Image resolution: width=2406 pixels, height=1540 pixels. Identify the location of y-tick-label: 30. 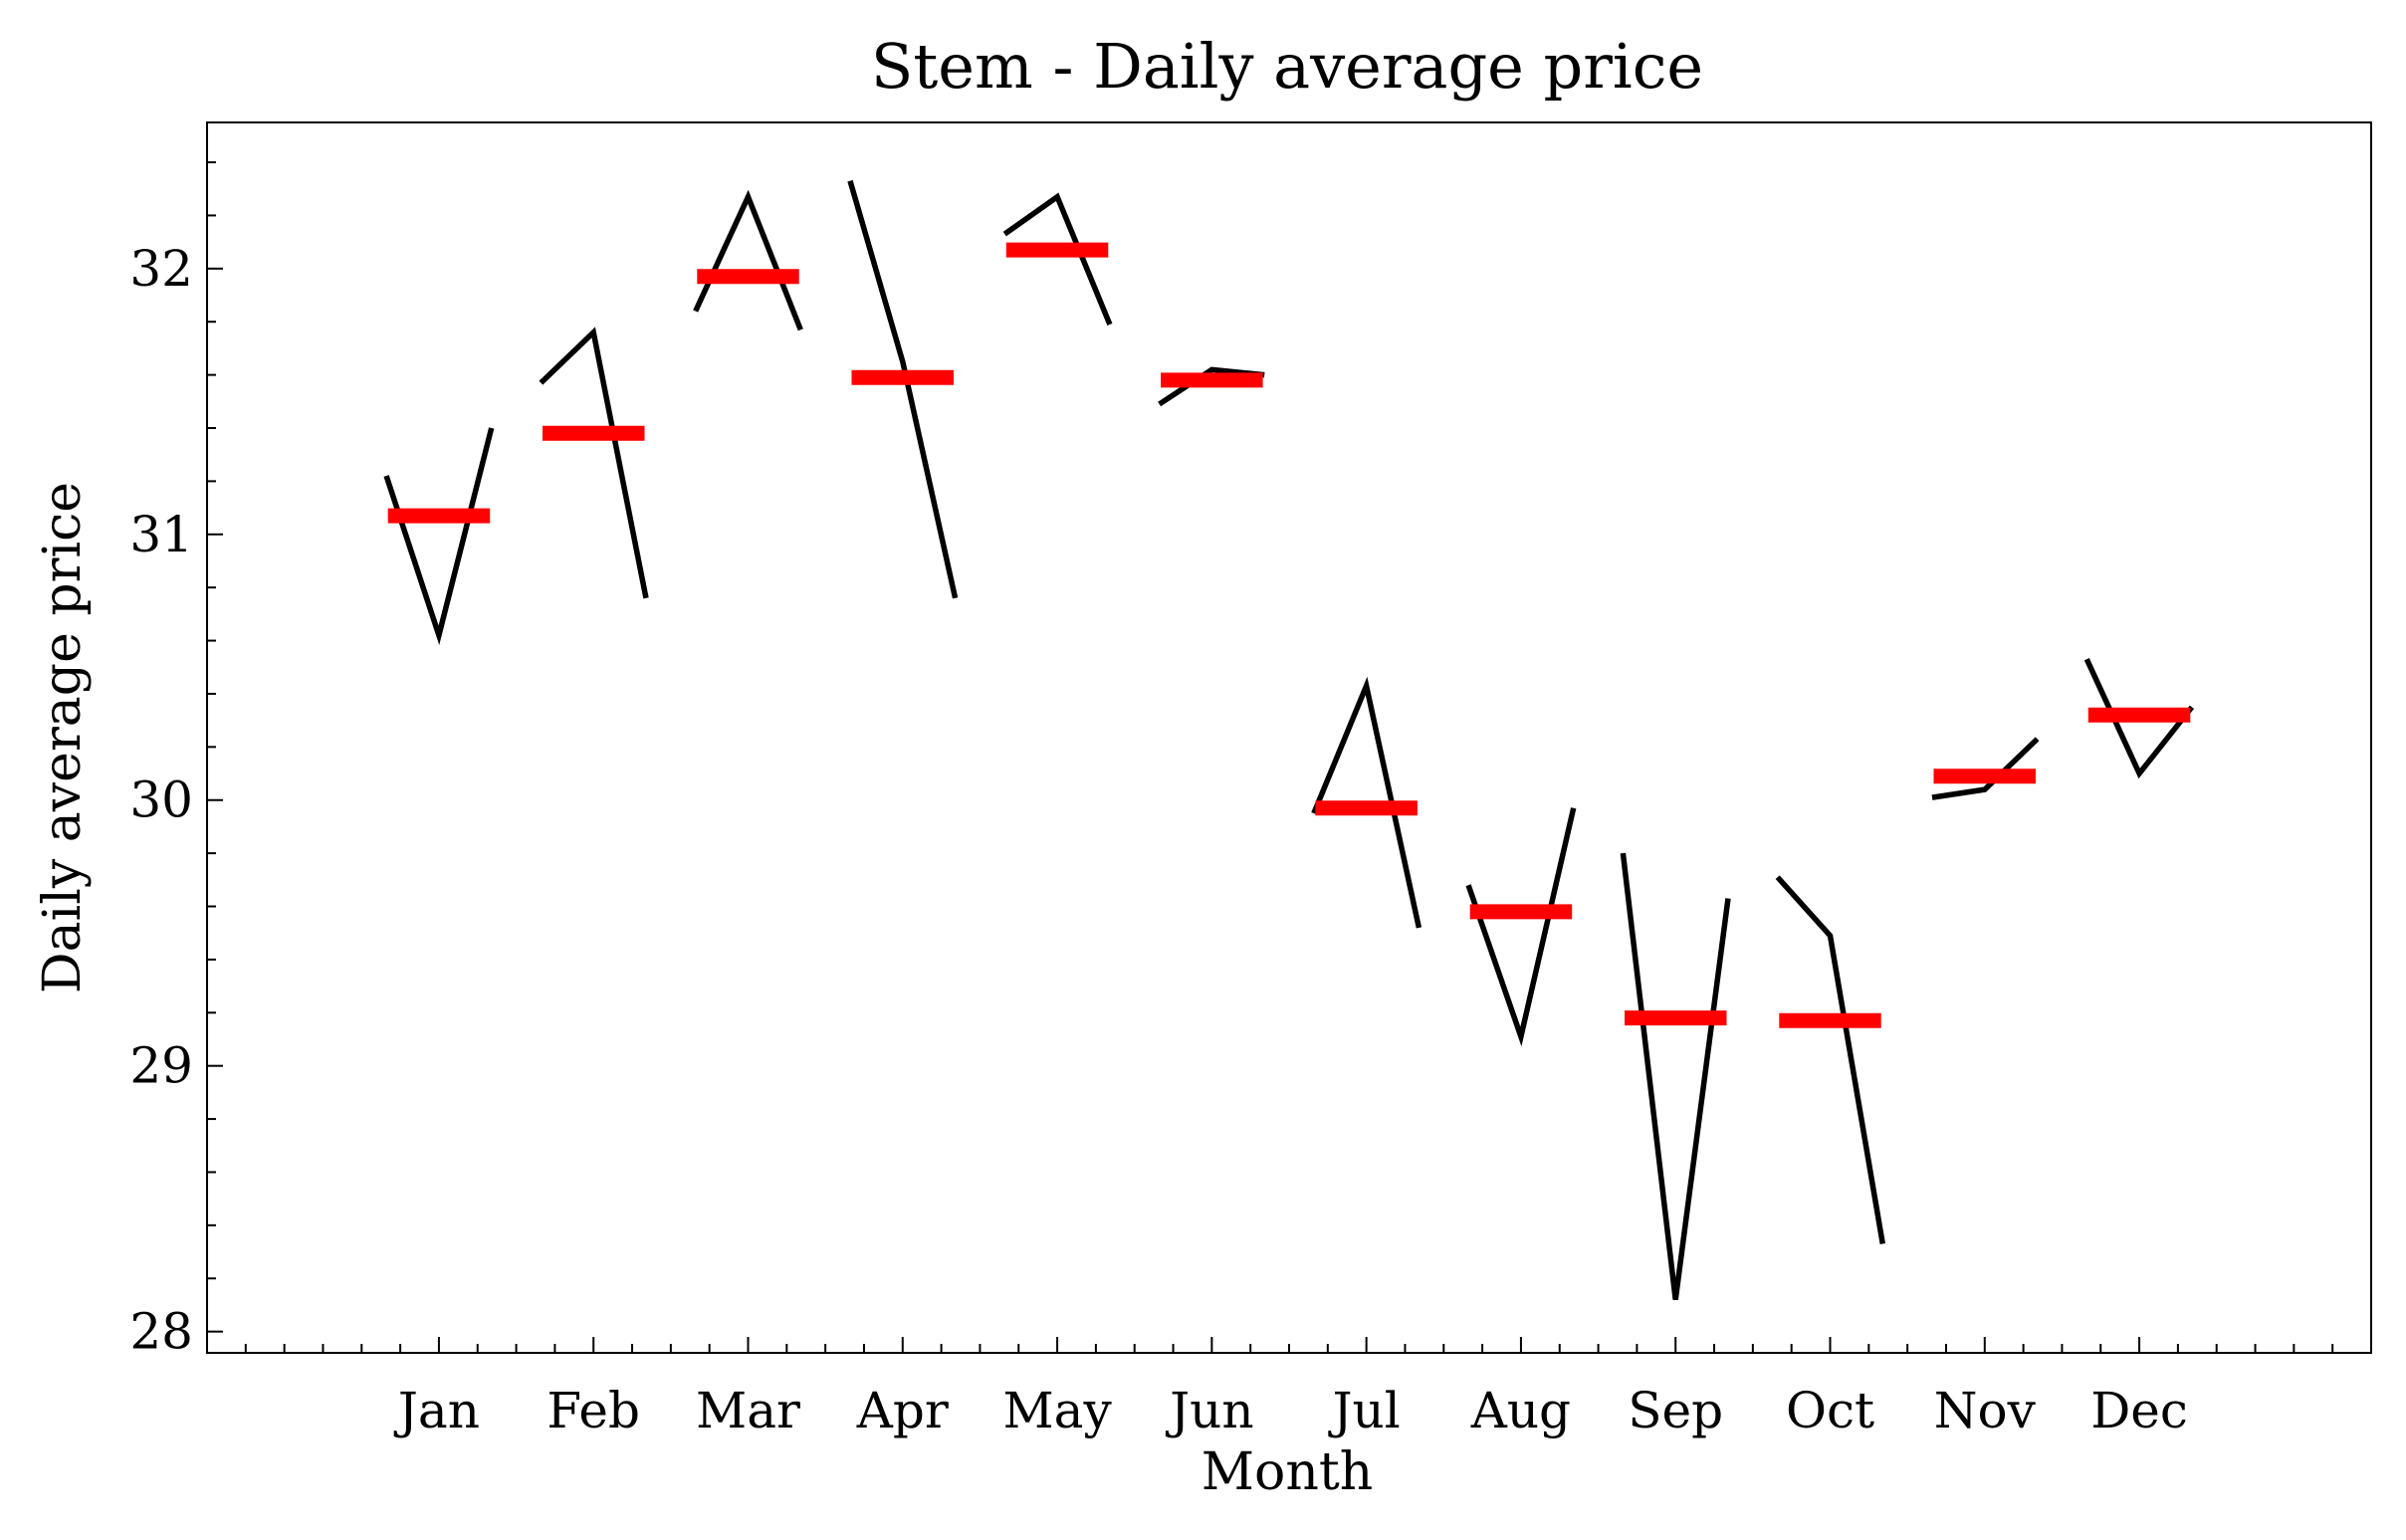
(161, 800).